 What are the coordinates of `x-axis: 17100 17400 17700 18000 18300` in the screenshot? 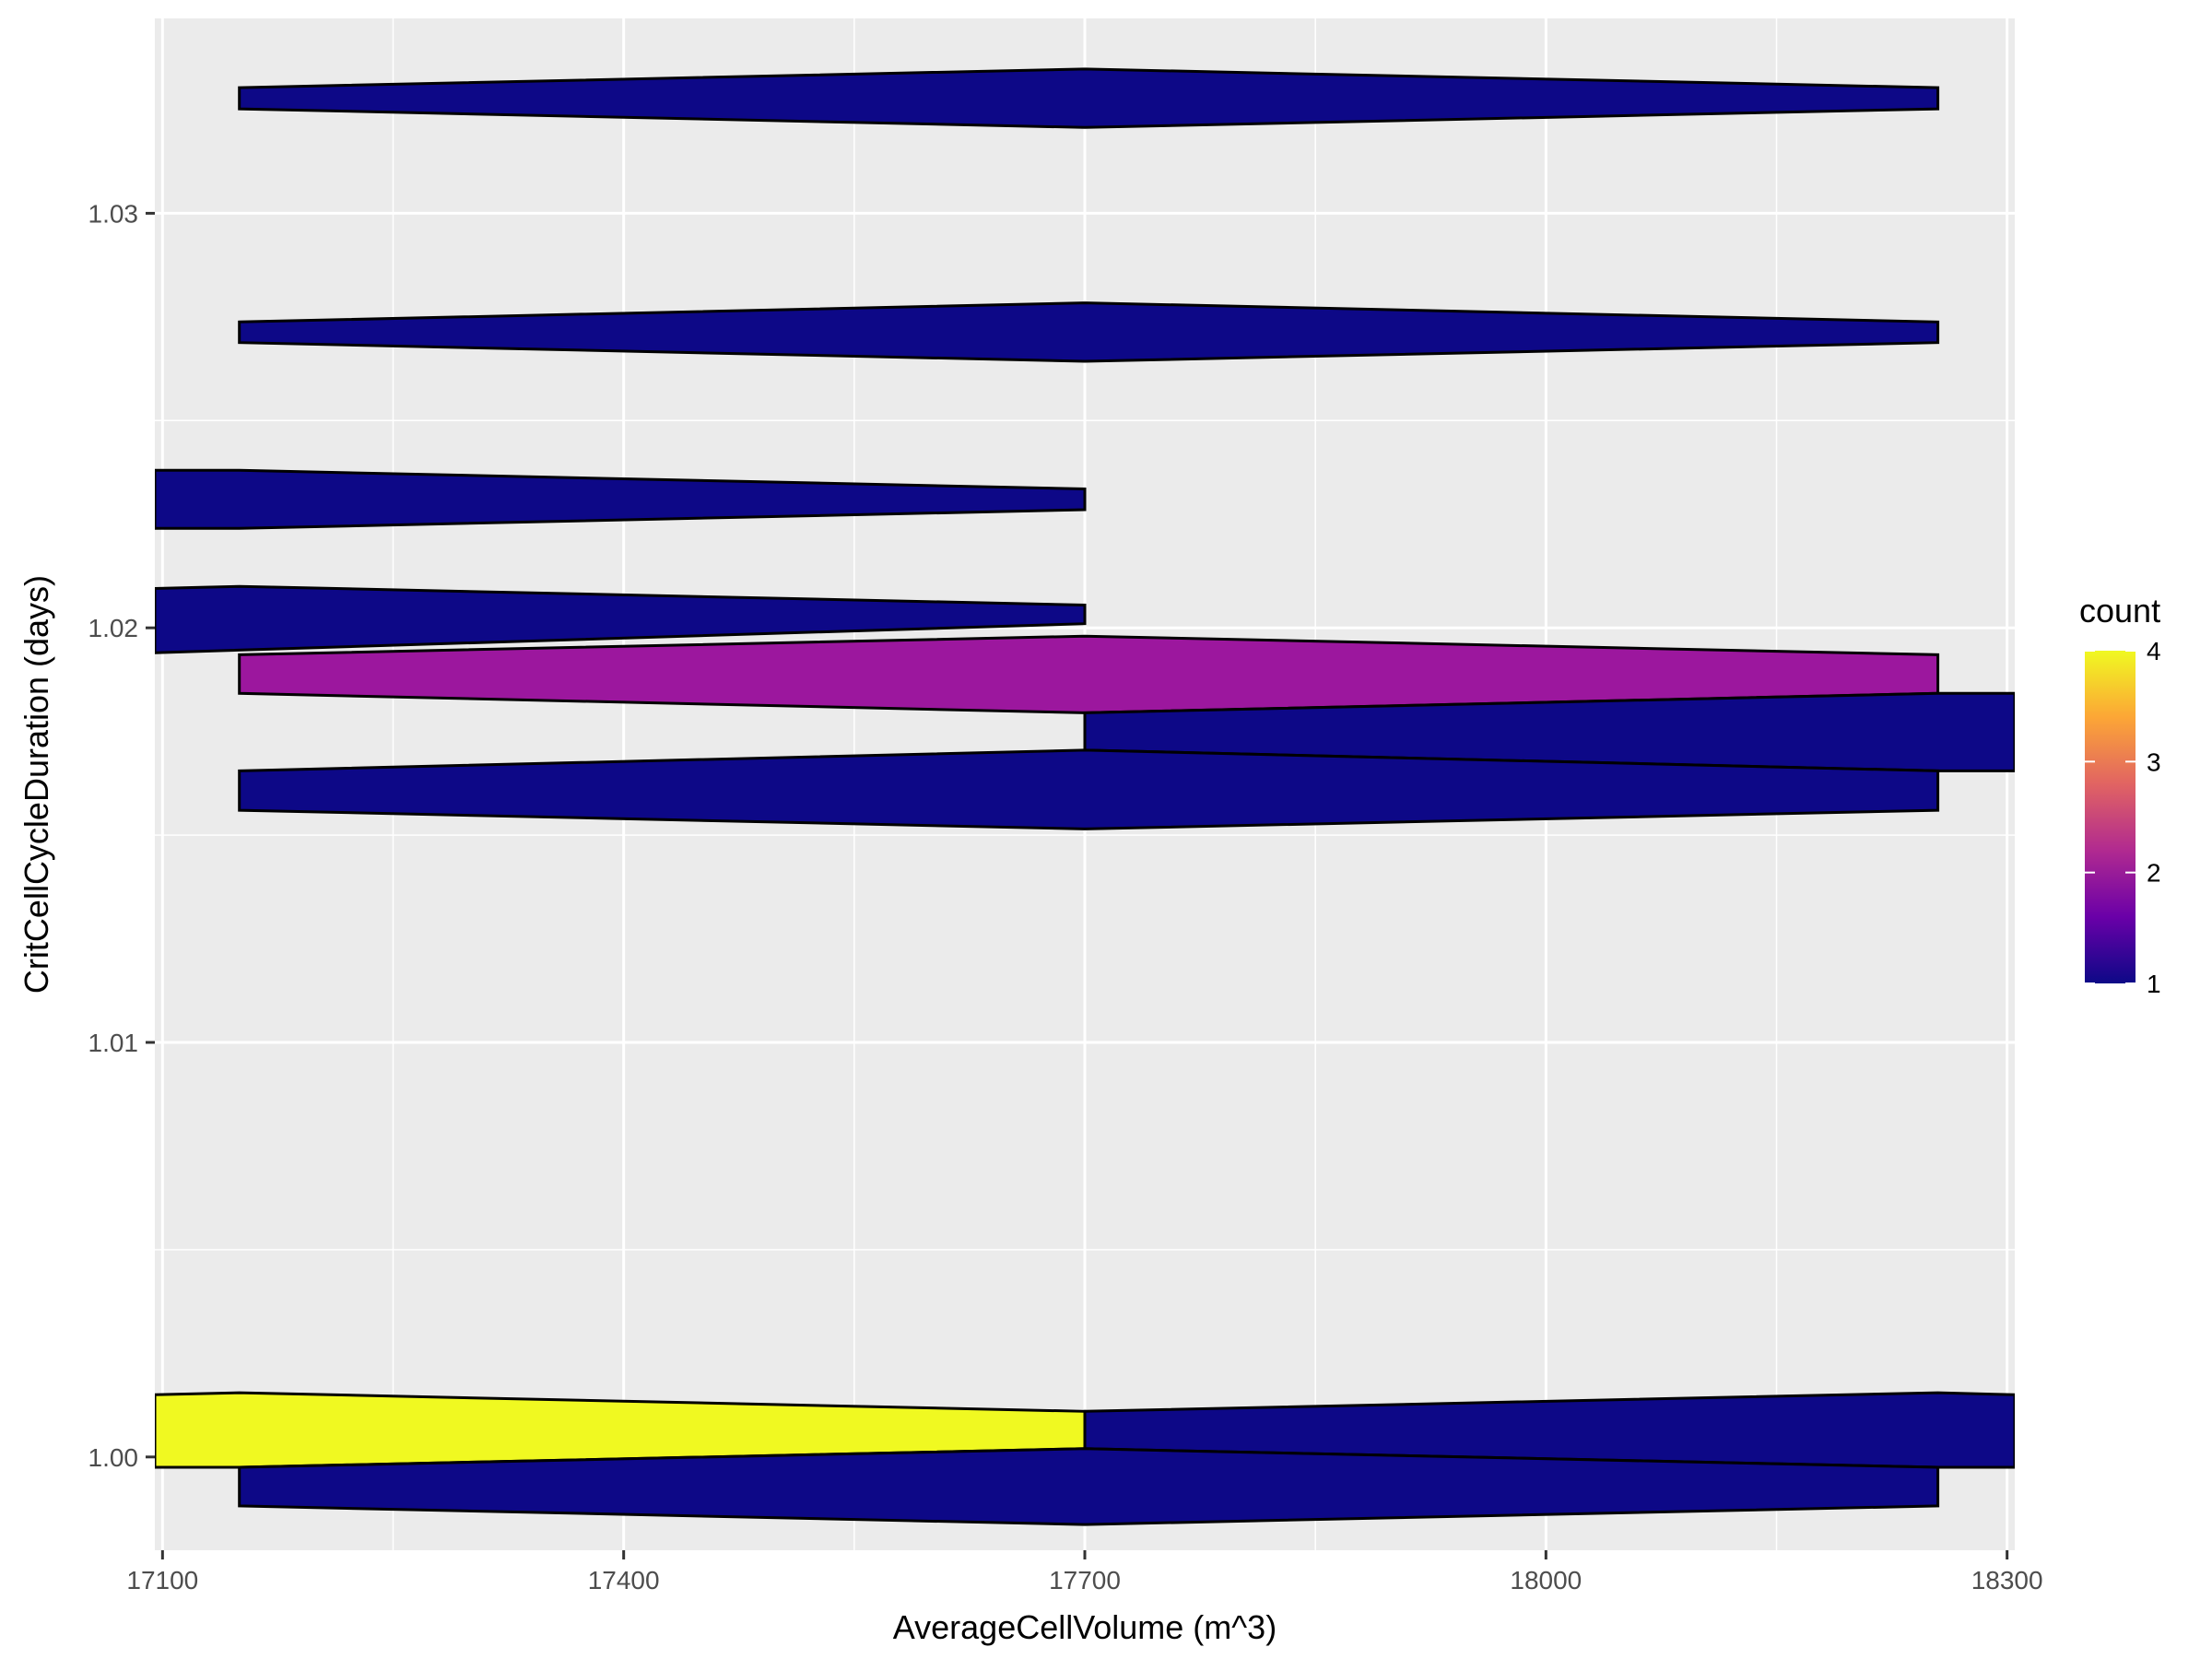 It's located at (1084, 1572).